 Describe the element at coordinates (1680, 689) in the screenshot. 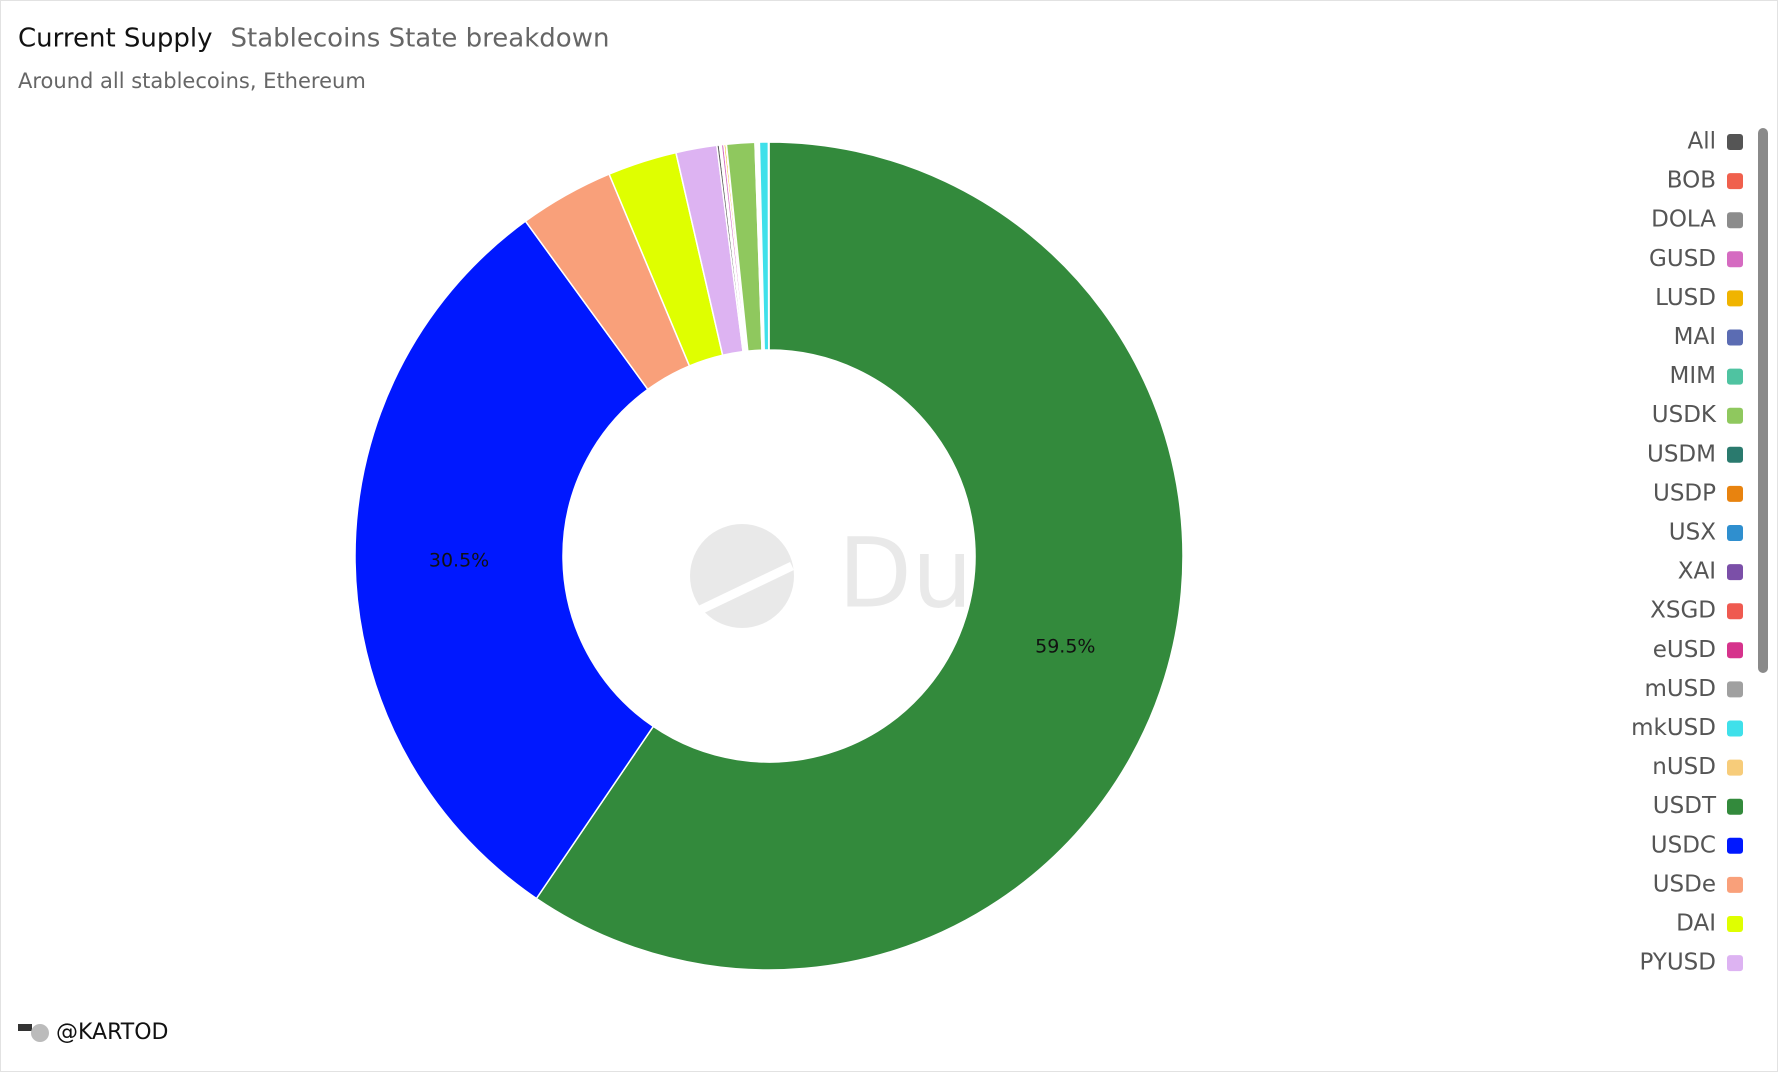

I see `legend-label: mUSD` at that location.